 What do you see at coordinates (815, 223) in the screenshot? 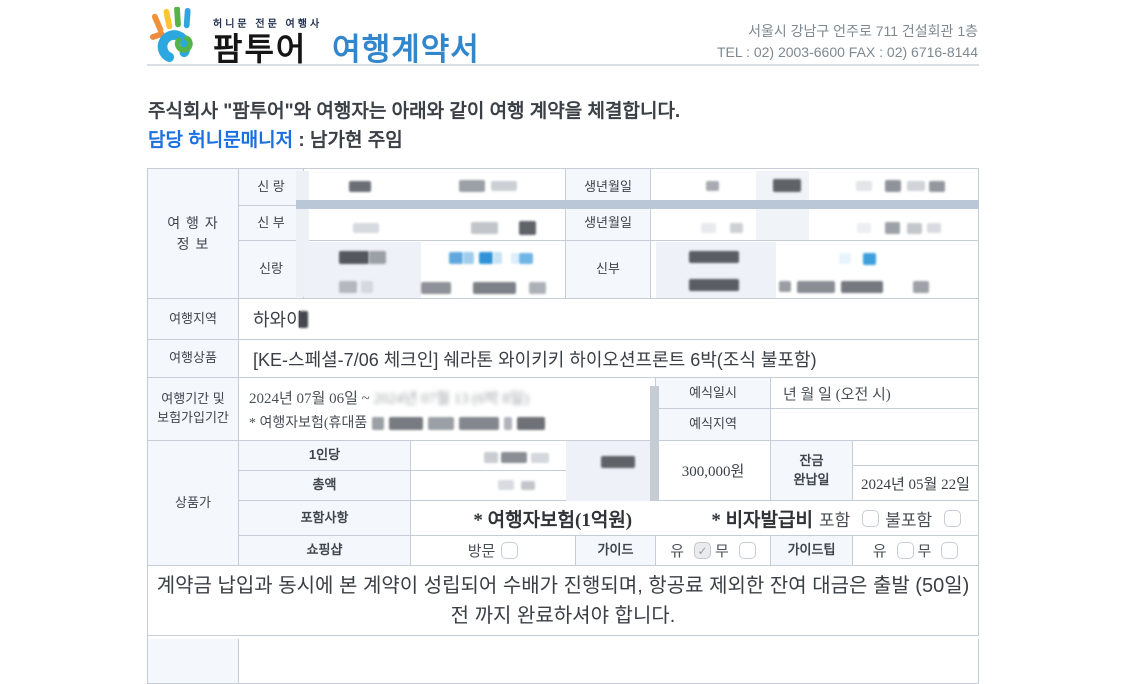
I see `bride-birth-cell` at bounding box center [815, 223].